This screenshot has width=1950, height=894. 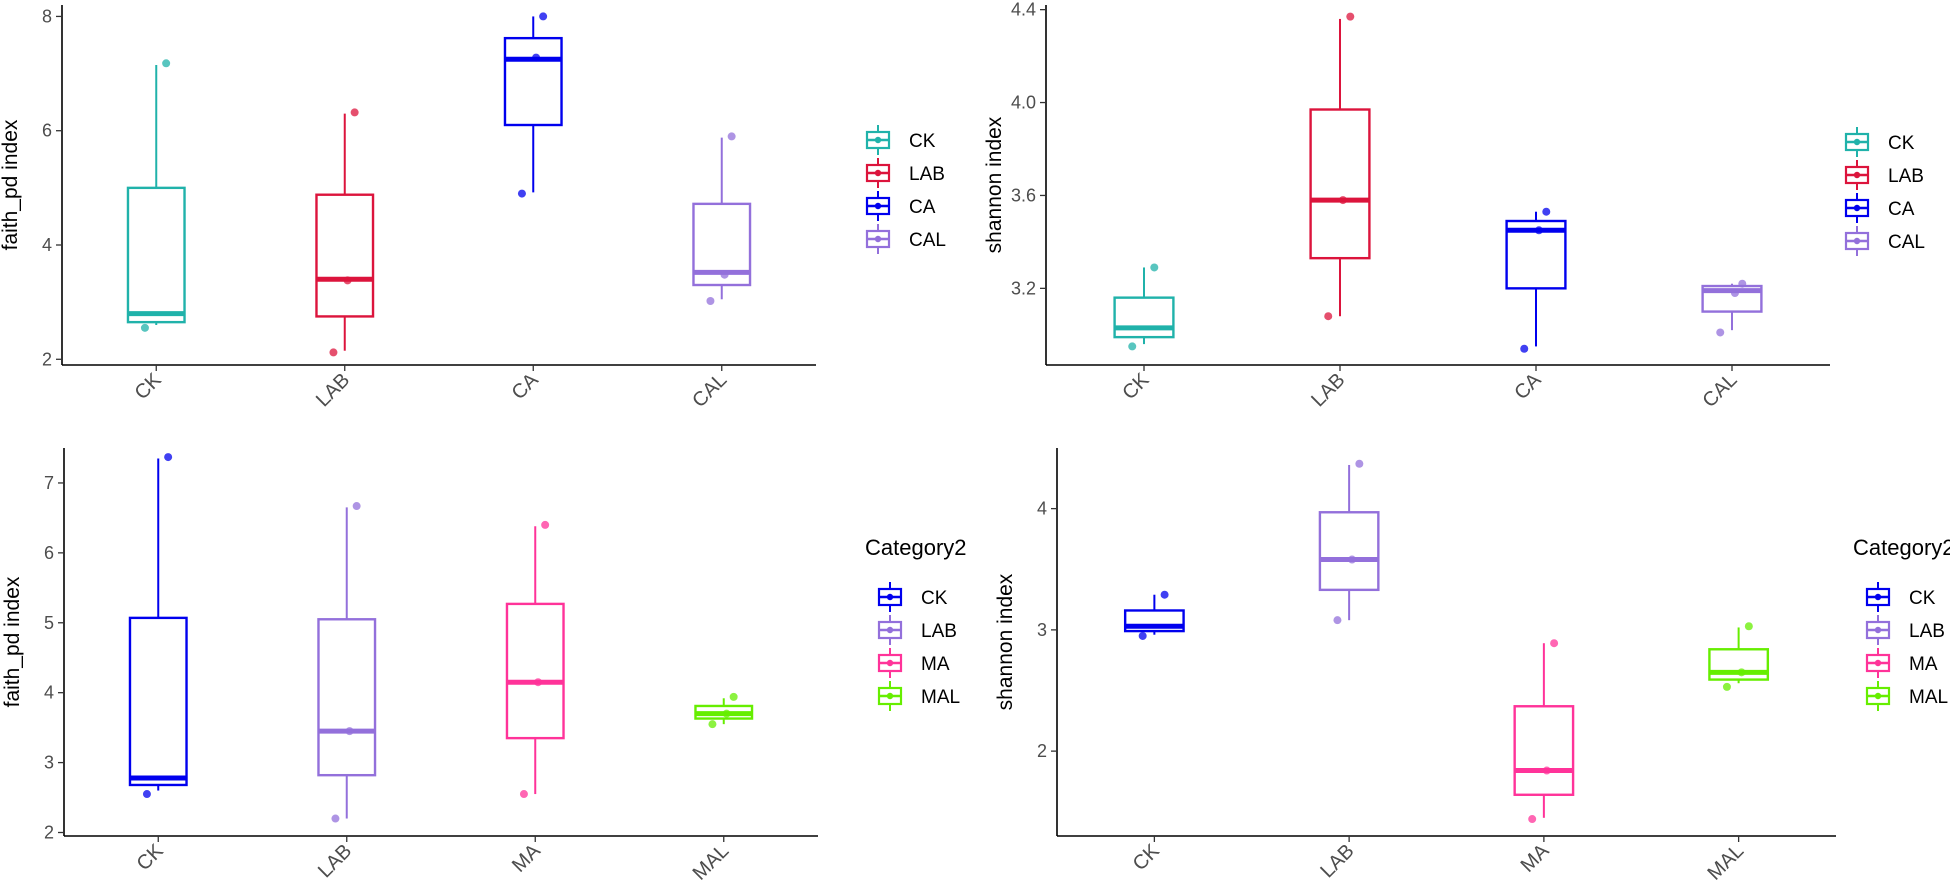 I want to click on y-tick-label: 3.2, so click(x=1023, y=288).